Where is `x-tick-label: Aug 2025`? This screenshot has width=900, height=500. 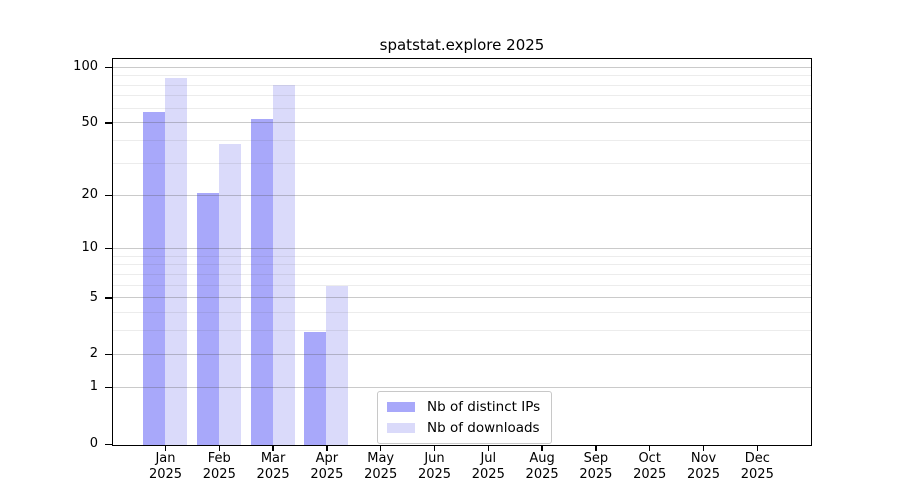
x-tick-label: Aug 2025 is located at coordinates (542, 467).